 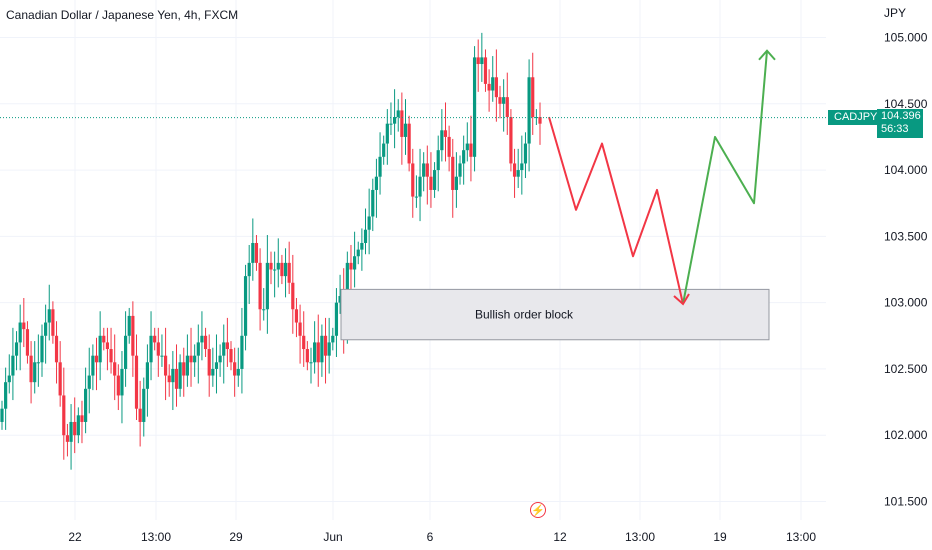 What do you see at coordinates (906, 435) in the screenshot?
I see `y-tick-label: 102.000` at bounding box center [906, 435].